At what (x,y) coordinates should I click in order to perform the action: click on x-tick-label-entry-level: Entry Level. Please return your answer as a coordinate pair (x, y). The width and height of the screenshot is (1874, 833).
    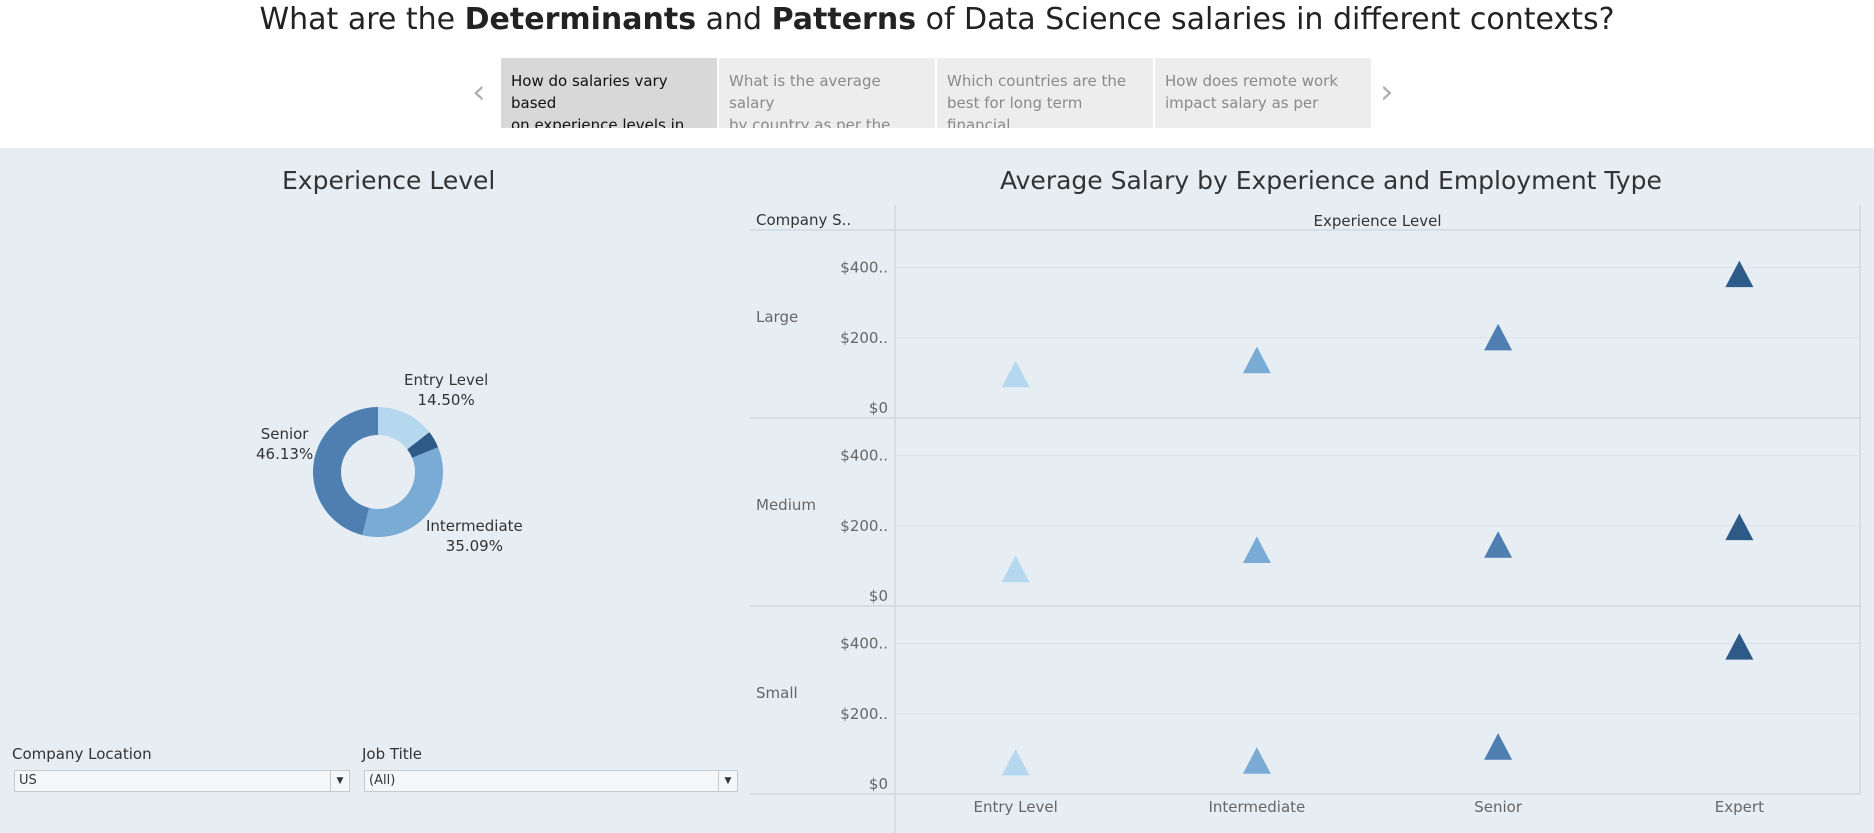
    Looking at the image, I should click on (1015, 807).